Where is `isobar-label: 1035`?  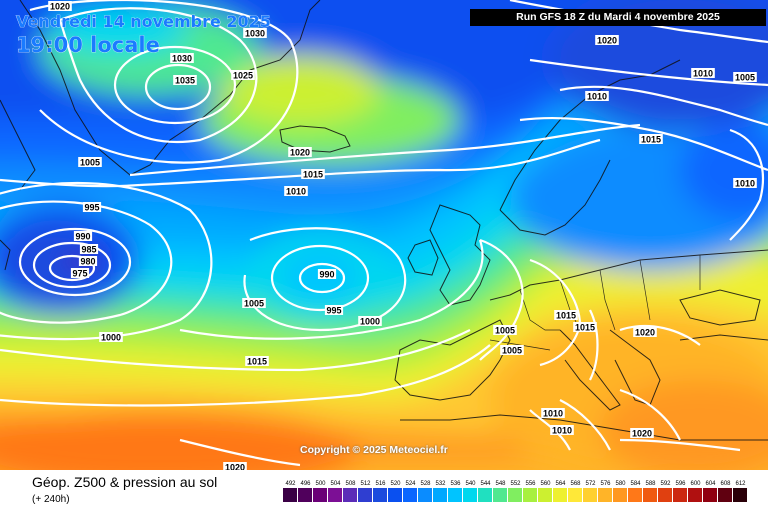 isobar-label: 1035 is located at coordinates (185, 81).